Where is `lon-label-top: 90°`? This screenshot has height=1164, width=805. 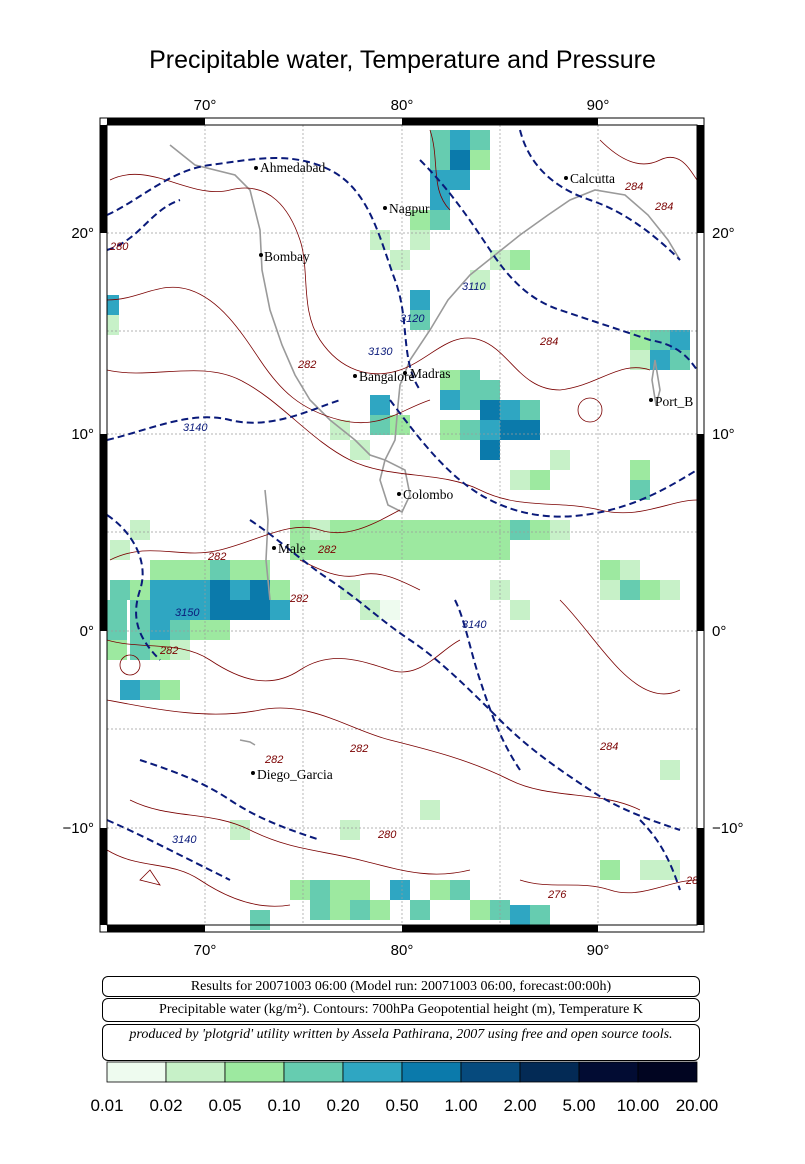
lon-label-top: 90° is located at coordinates (598, 105).